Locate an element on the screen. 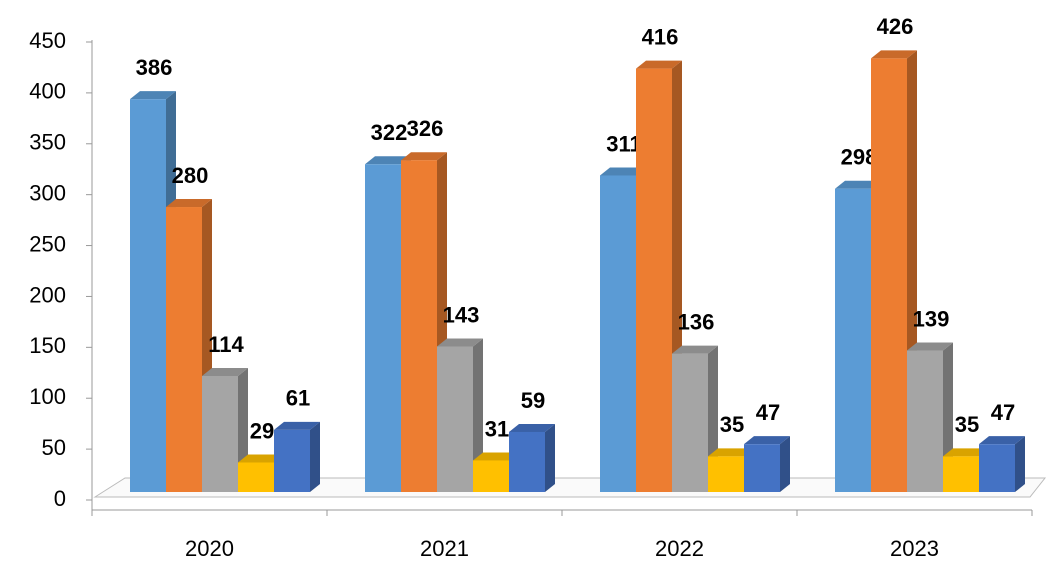 Image resolution: width=1051 pixels, height=566 pixels. value-label: 139 is located at coordinates (931, 318).